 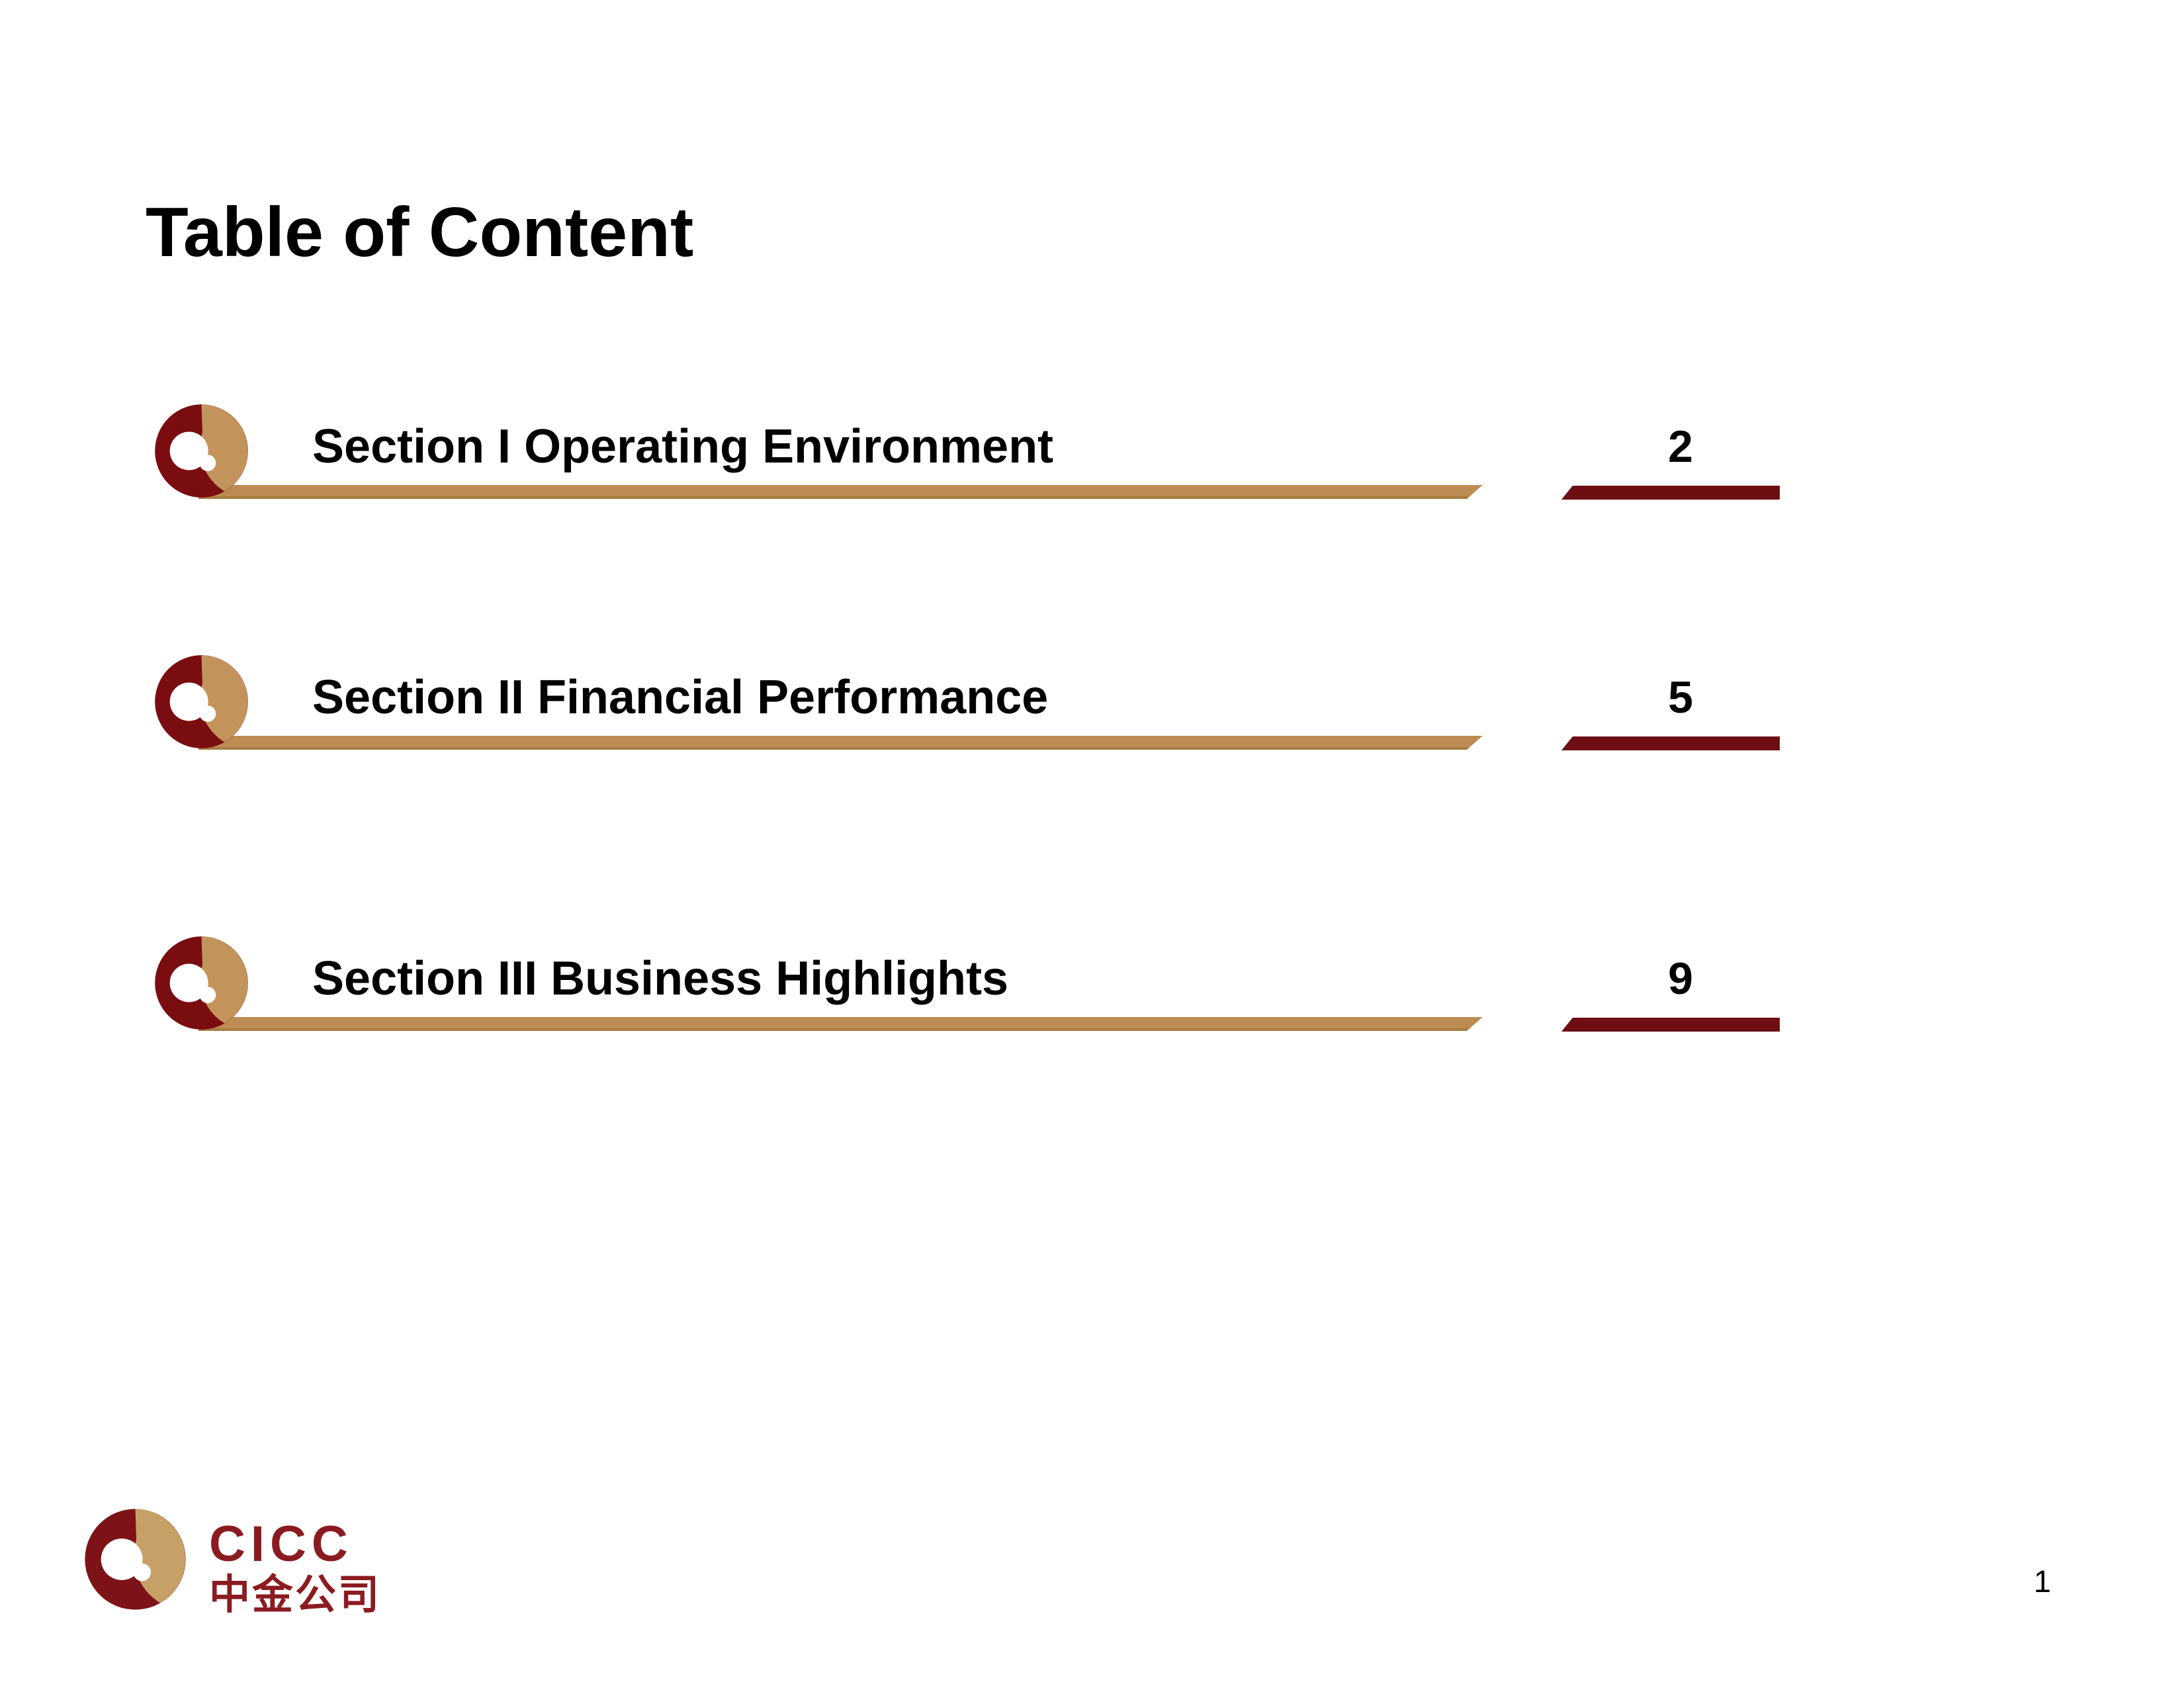 What do you see at coordinates (2042, 1581) in the screenshot?
I see `slide-page-number: 1` at bounding box center [2042, 1581].